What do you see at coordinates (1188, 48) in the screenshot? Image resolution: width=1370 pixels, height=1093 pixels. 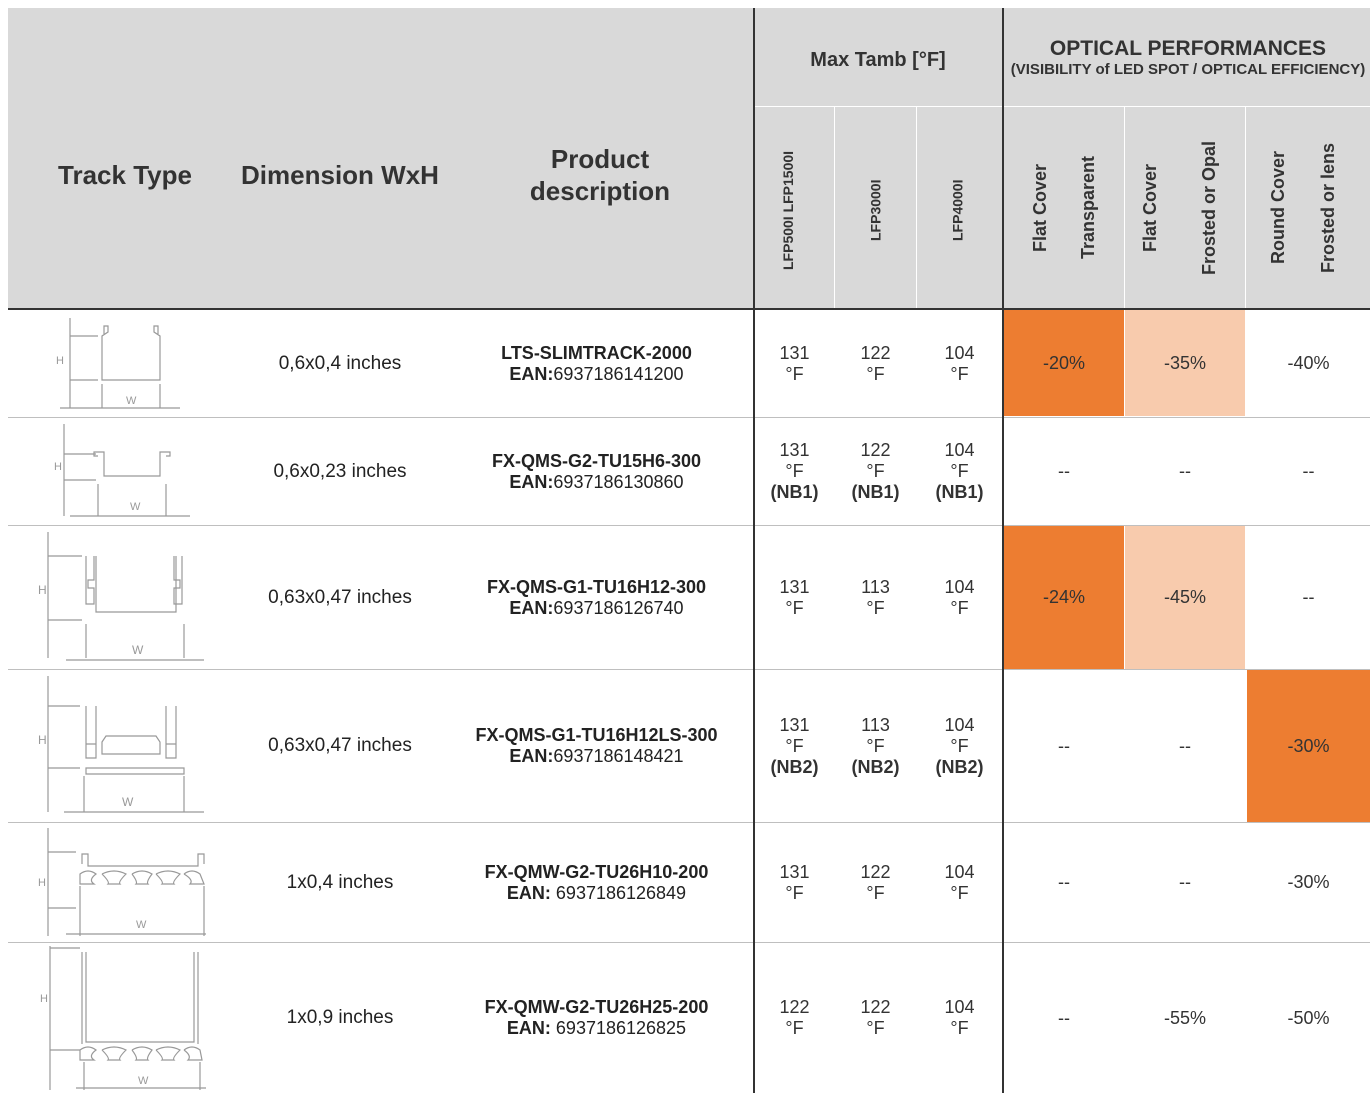 I see `optical-title: OPTICAL PERFORMANCES` at bounding box center [1188, 48].